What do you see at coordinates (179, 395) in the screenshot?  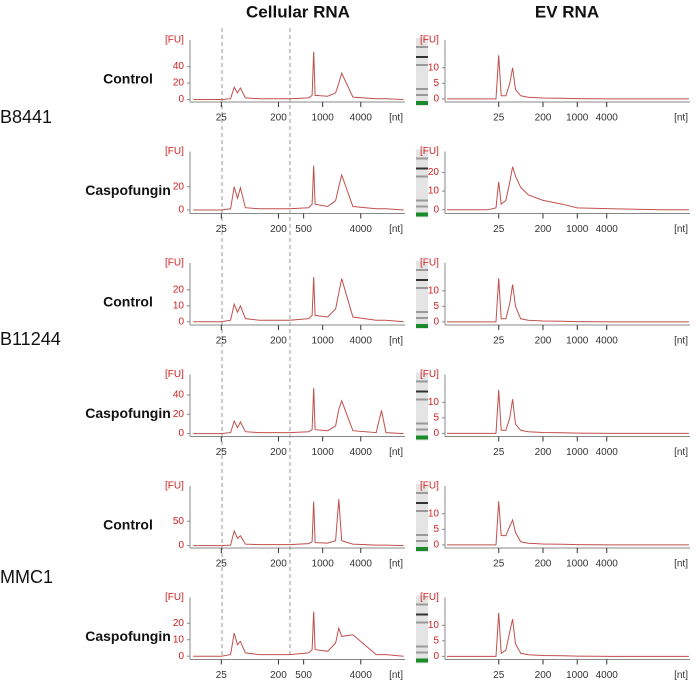 I see `y-tick-label: 40` at bounding box center [179, 395].